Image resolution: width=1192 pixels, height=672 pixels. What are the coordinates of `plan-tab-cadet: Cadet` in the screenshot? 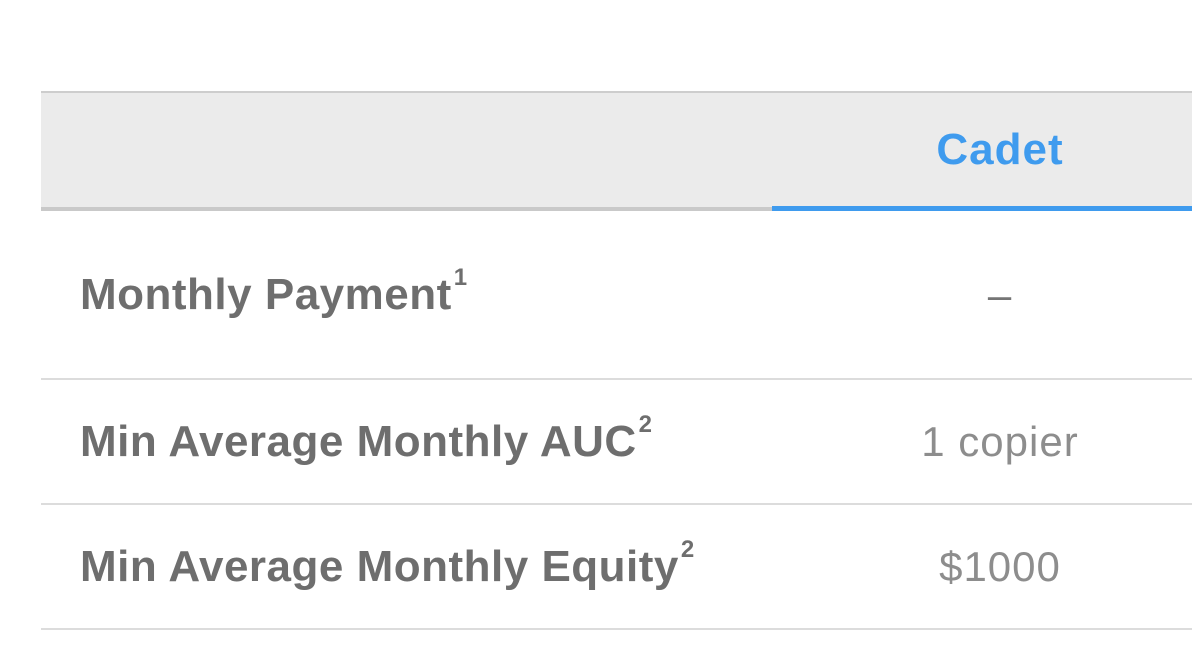 It's located at (982, 152).